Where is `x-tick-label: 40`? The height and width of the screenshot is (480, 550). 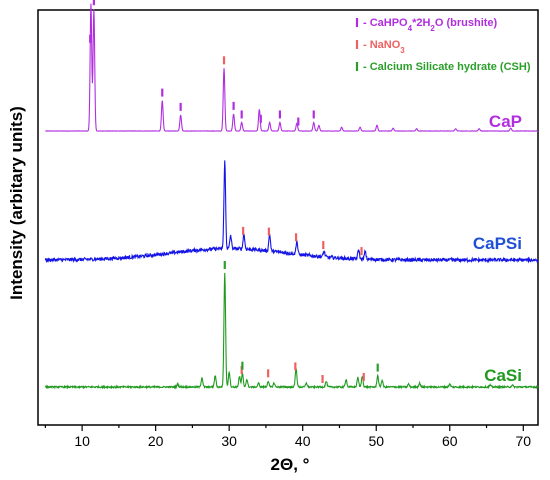
x-tick-label: 40 is located at coordinates (303, 441).